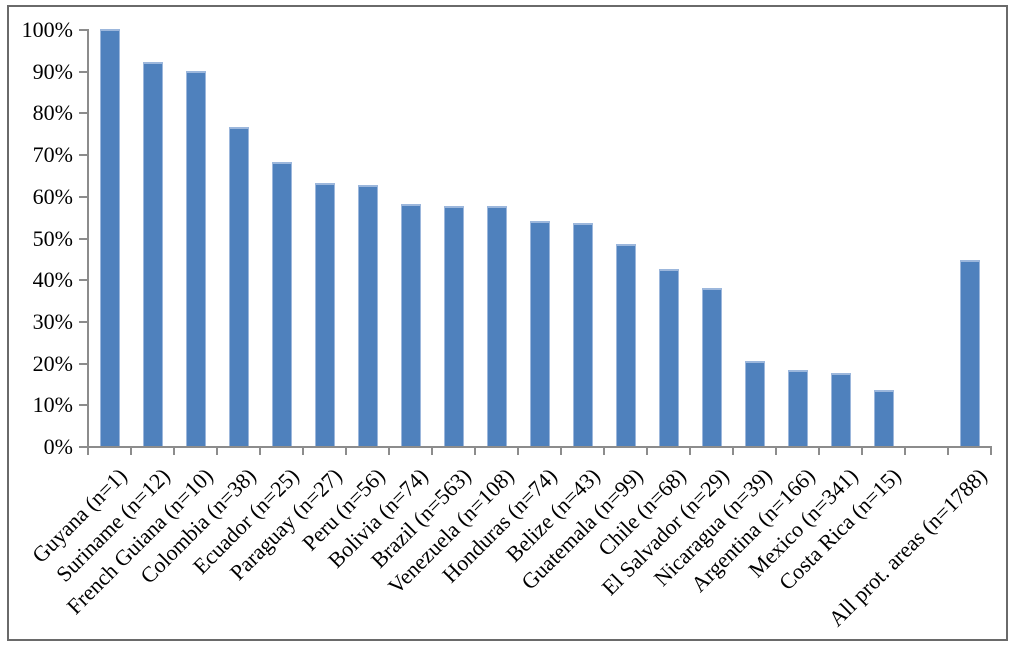 Image resolution: width=1024 pixels, height=657 pixels. I want to click on y-tick-label: 40%, so click(52, 280).